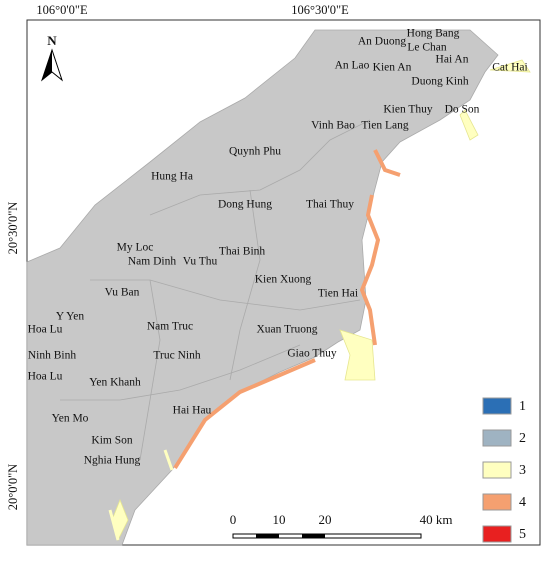  Describe the element at coordinates (13, 228) in the screenshot. I see `latitude-label: 20°30'0"N` at that location.